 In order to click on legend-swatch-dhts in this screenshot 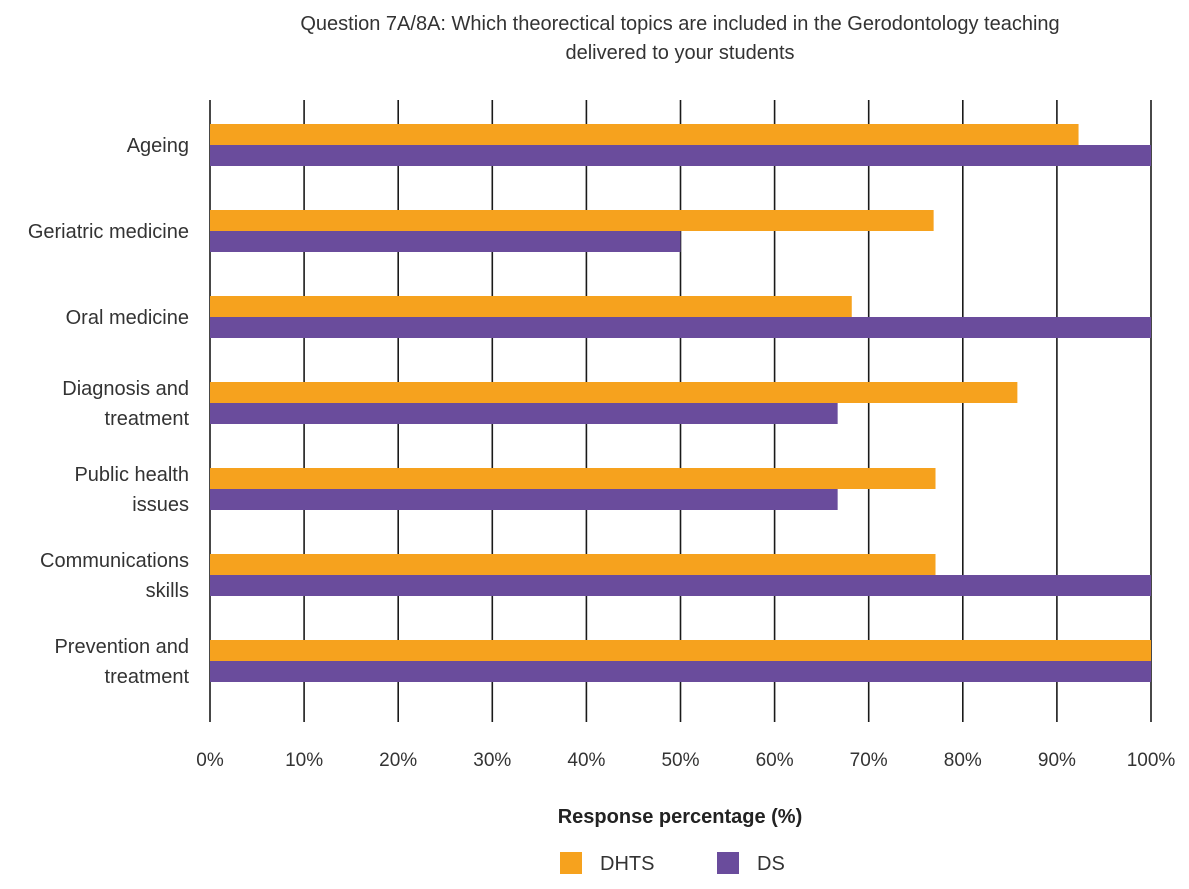, I will do `click(571, 863)`.